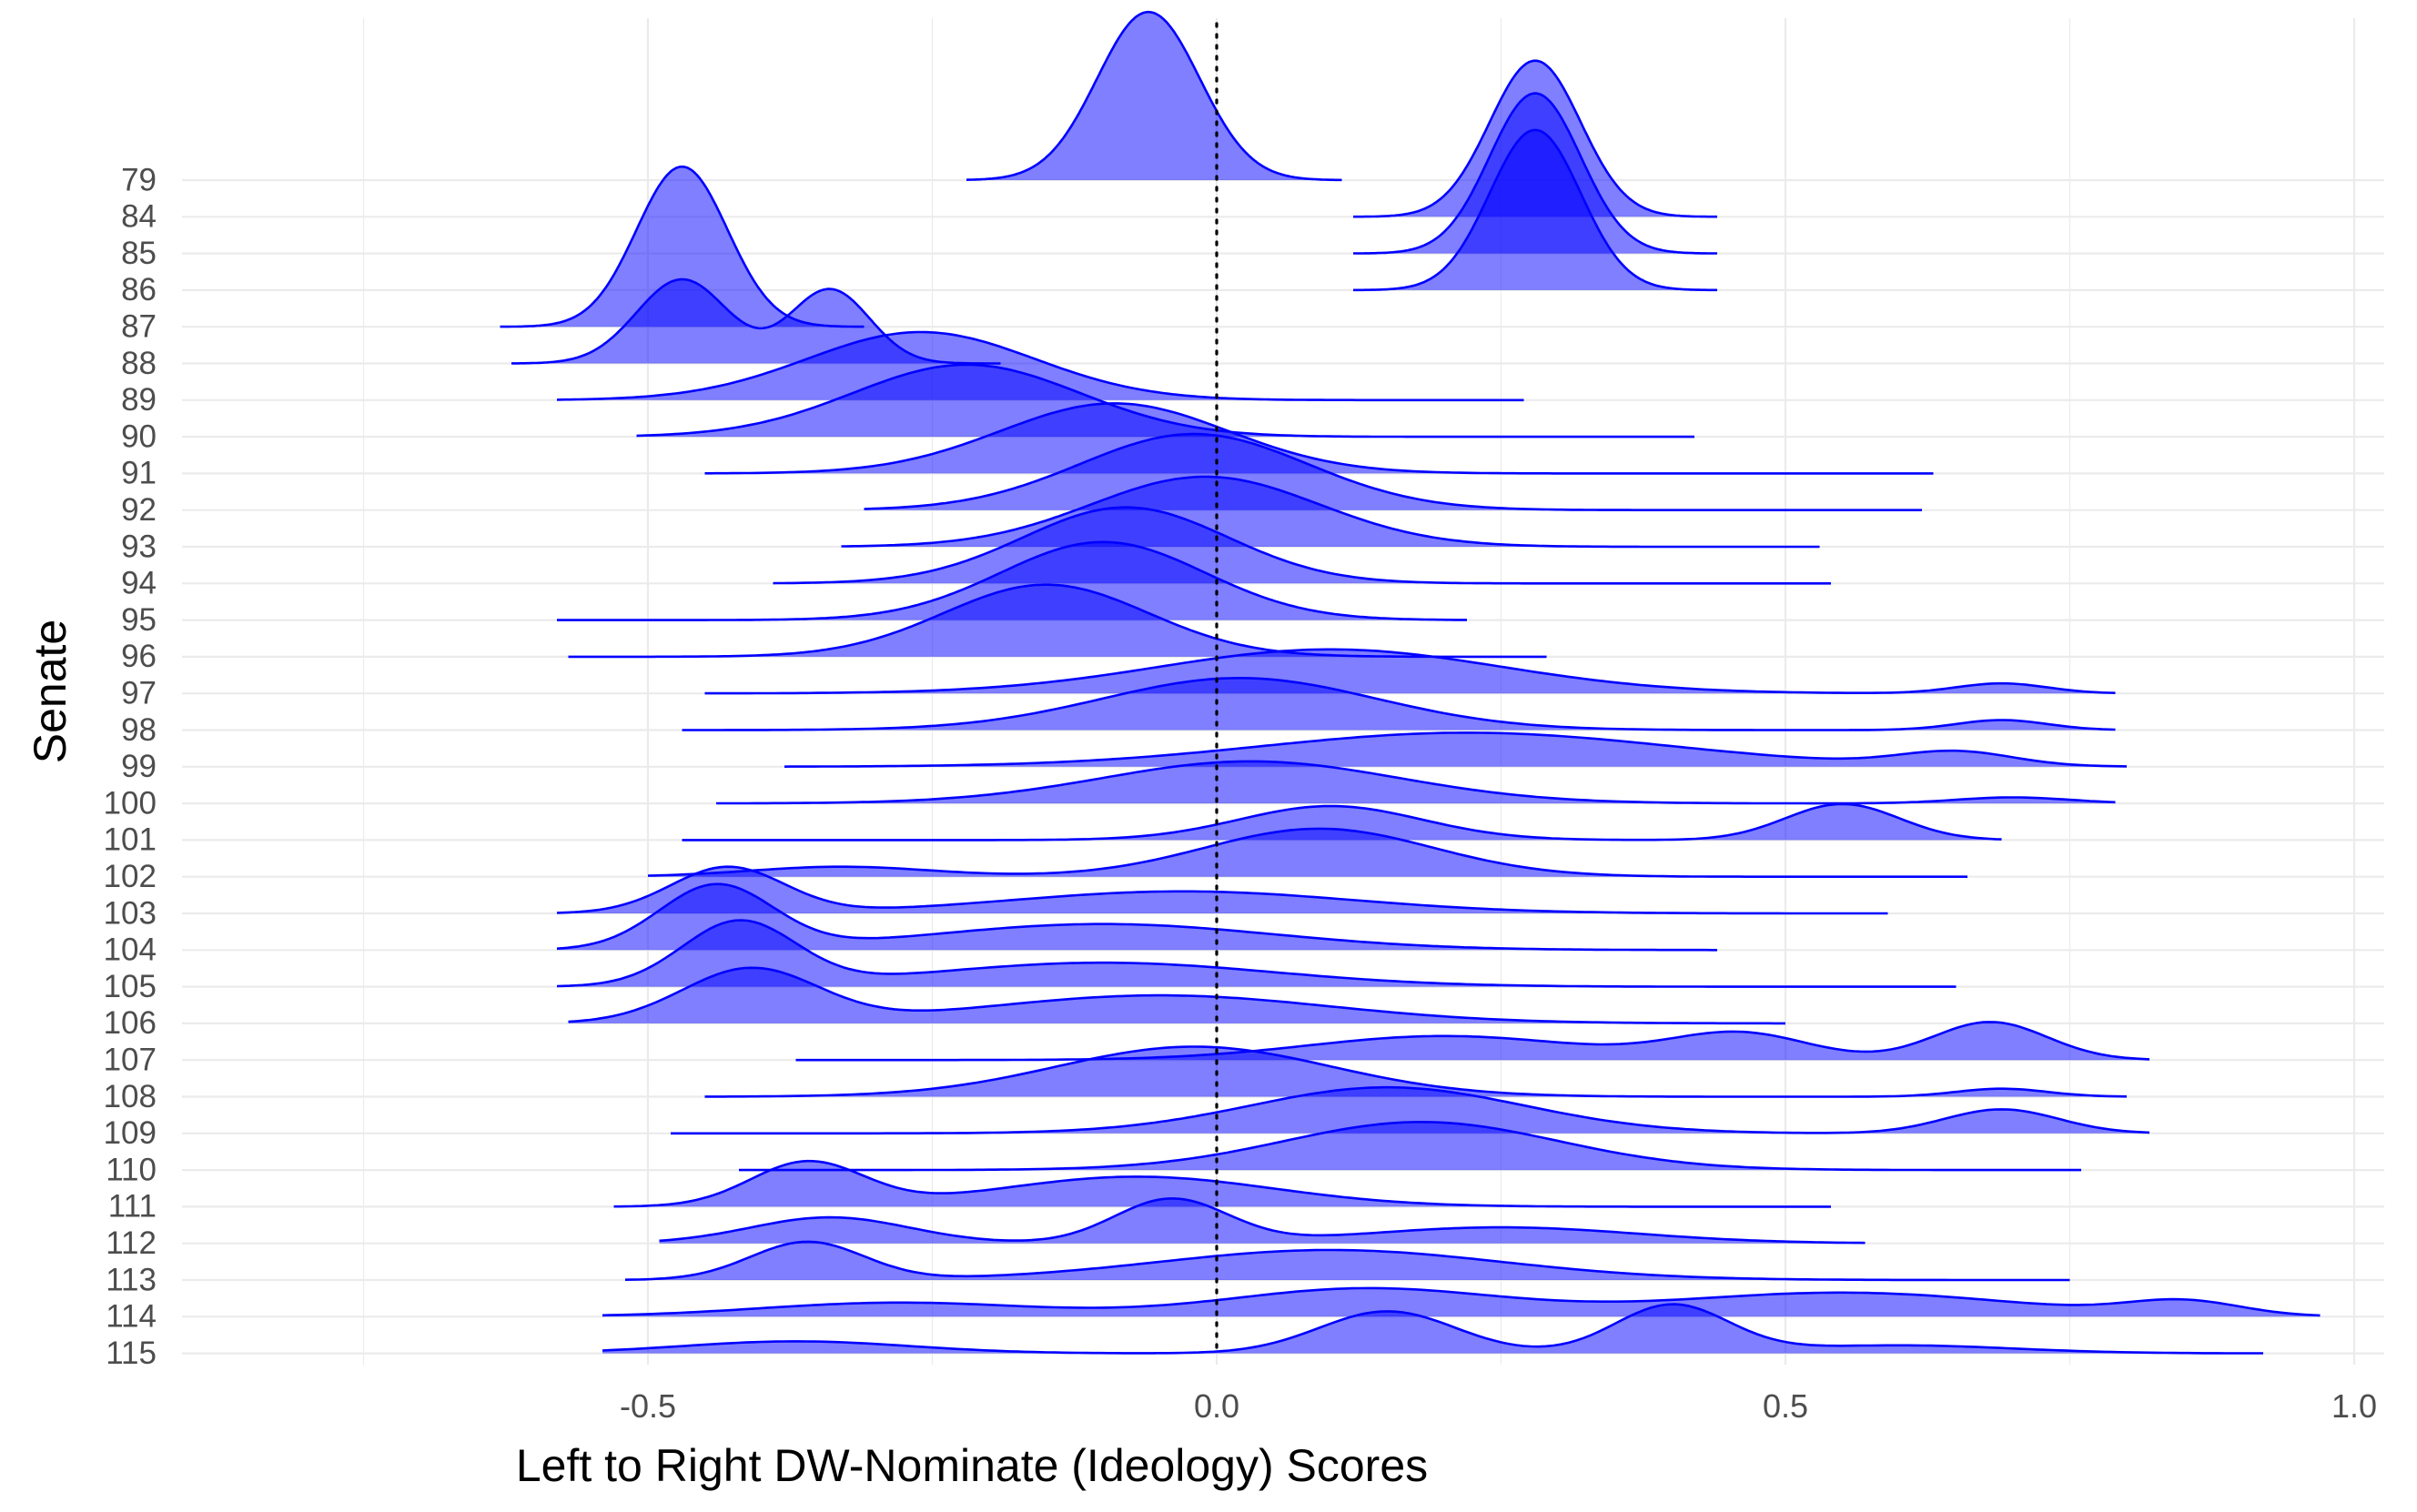 This screenshot has height=1512, width=2417. Describe the element at coordinates (131, 1354) in the screenshot. I see `y-tick-label: 115` at that location.